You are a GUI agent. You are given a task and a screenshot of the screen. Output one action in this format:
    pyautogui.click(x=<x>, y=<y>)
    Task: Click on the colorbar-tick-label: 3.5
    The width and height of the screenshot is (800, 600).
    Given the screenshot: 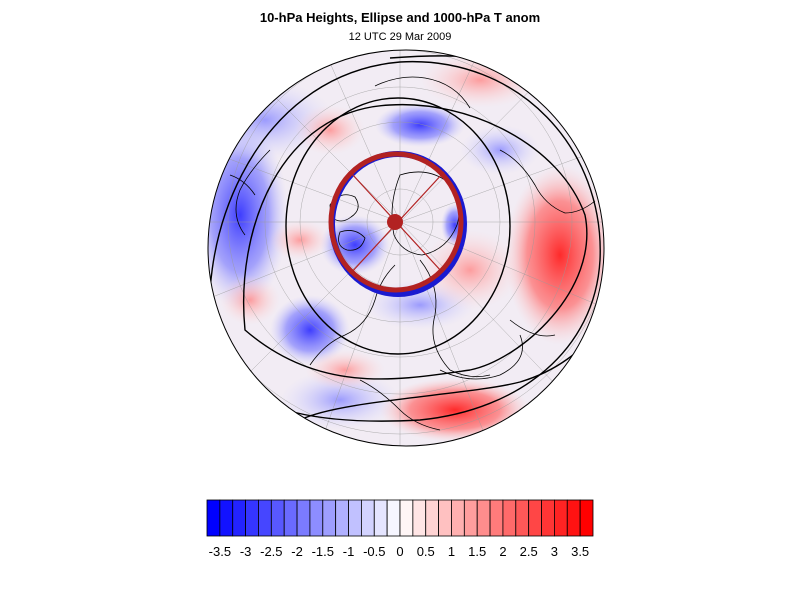 What is the action you would take?
    pyautogui.click(x=580, y=551)
    